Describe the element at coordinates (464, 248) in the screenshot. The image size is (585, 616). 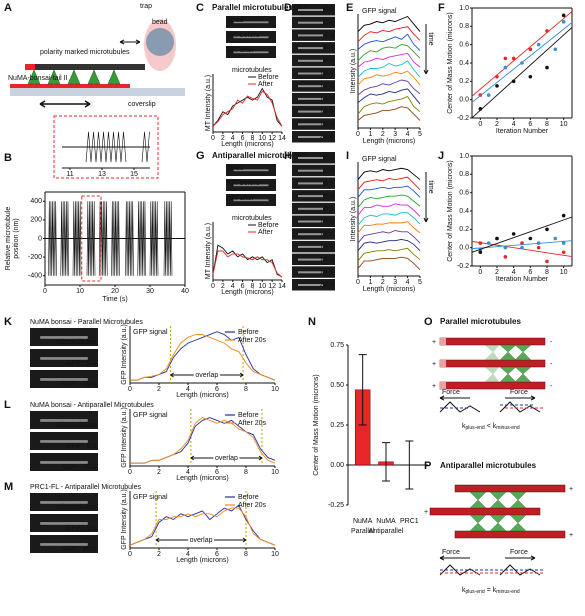
I see `y-tick-label: 0.0` at that location.